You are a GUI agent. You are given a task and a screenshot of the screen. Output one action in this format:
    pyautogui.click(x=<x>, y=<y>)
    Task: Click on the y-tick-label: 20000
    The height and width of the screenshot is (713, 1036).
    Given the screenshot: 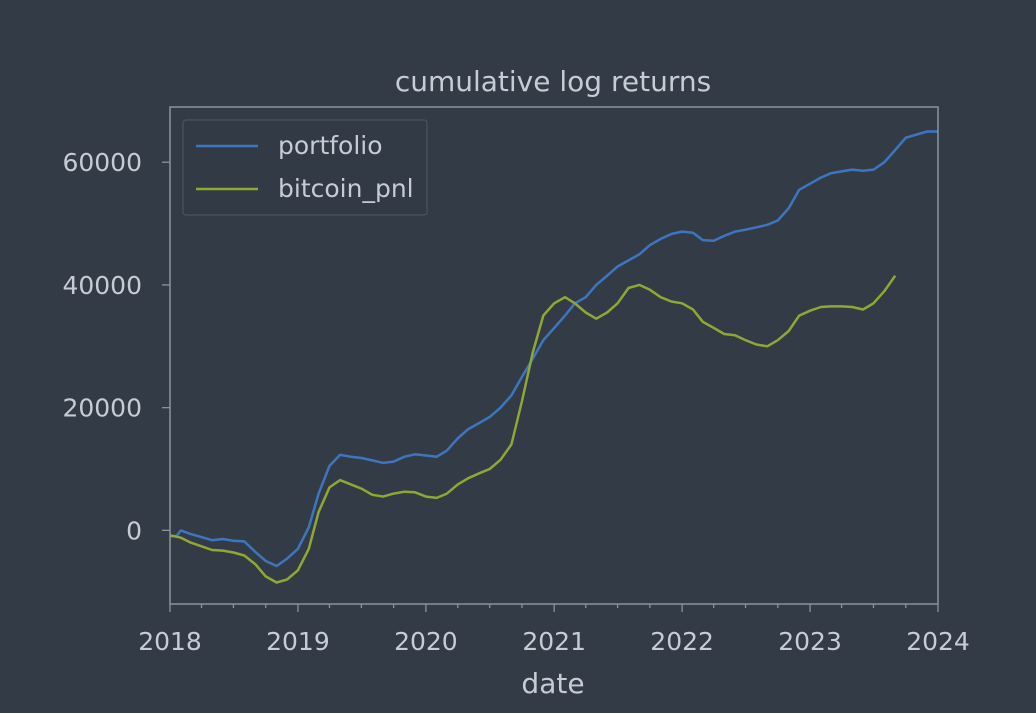 What is the action you would take?
    pyautogui.click(x=102, y=408)
    